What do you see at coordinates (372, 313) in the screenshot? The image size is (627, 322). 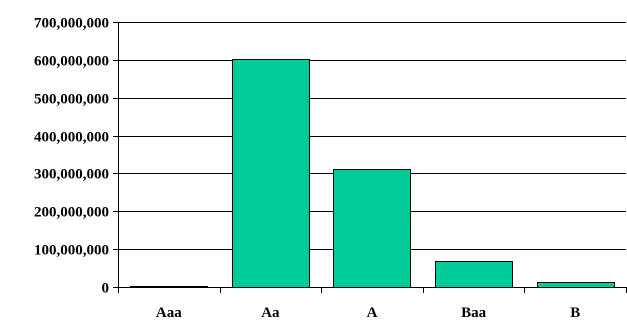 I see `x-tick-label: A` at bounding box center [372, 313].